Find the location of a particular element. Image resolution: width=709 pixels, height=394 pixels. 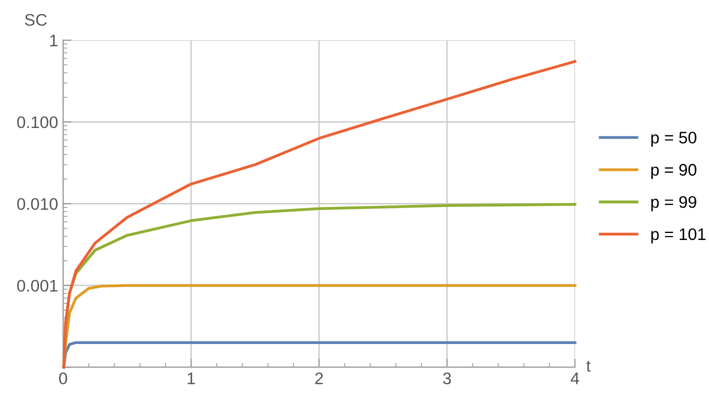

x-tick-label: 2 is located at coordinates (319, 378).